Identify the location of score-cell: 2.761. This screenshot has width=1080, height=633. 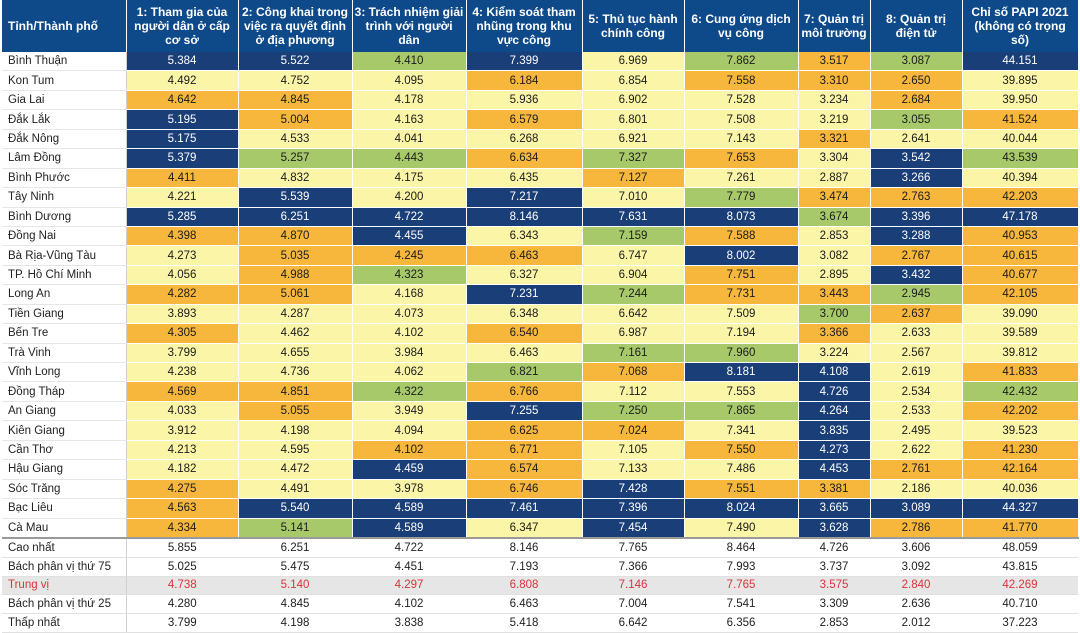
(916, 469).